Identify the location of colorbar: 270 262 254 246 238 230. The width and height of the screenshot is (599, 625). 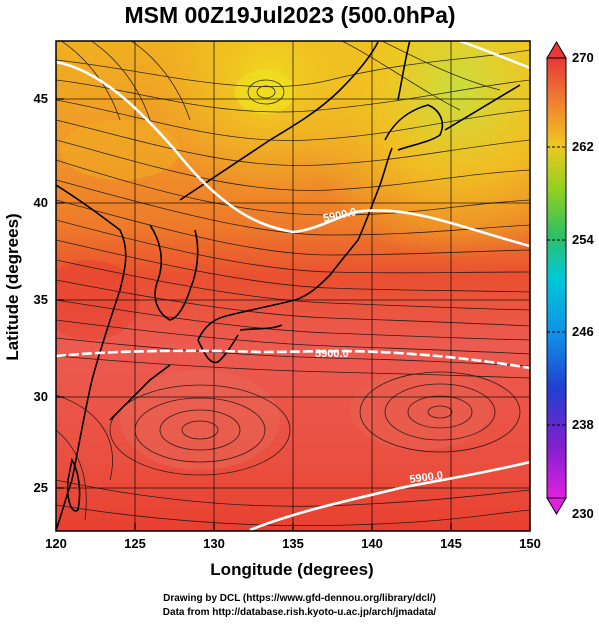
(570, 281).